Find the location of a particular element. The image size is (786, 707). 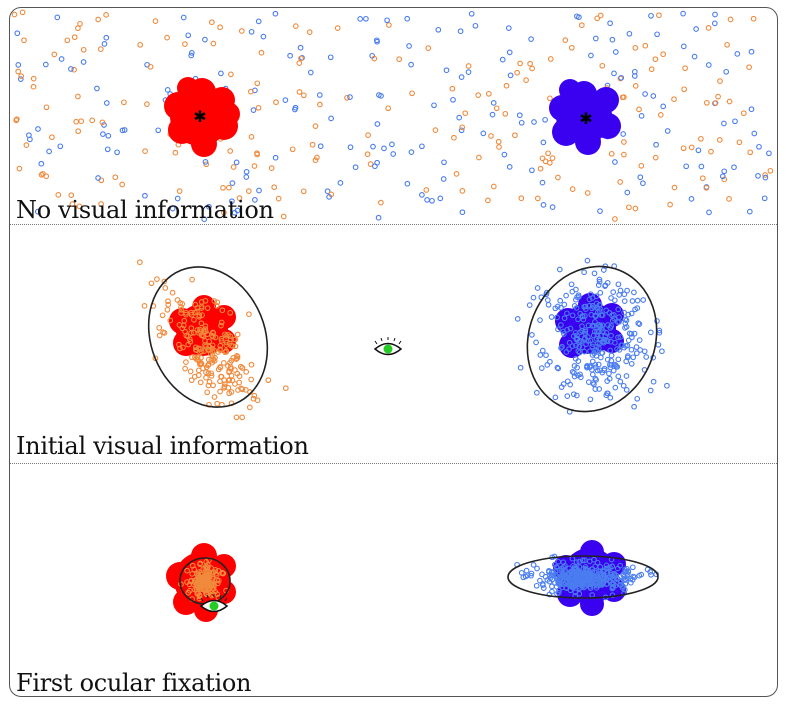

particle-cluster-right is located at coordinates (592, 336).